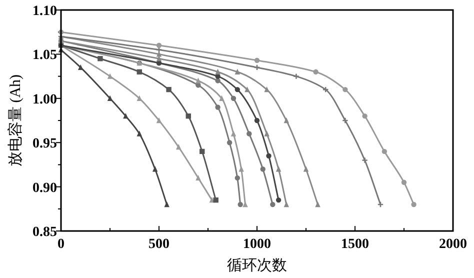 The image size is (474, 278). Describe the element at coordinates (44, 11) in the screenshot. I see `text: 1.10` at that location.